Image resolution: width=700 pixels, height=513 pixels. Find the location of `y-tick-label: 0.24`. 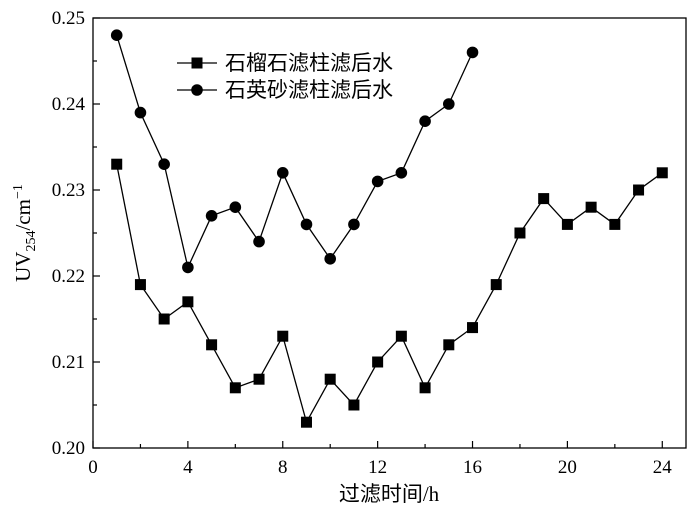

y-tick-label: 0.24 is located at coordinates (69, 104).